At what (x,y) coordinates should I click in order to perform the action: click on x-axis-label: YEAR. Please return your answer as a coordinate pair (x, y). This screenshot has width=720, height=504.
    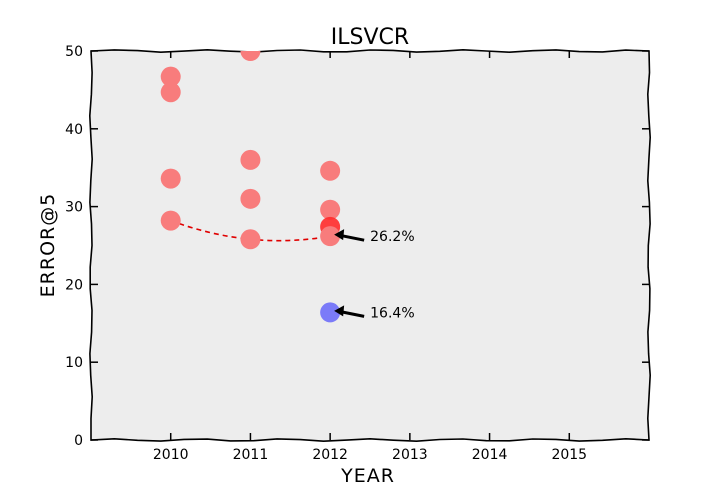
    Looking at the image, I should click on (367, 476).